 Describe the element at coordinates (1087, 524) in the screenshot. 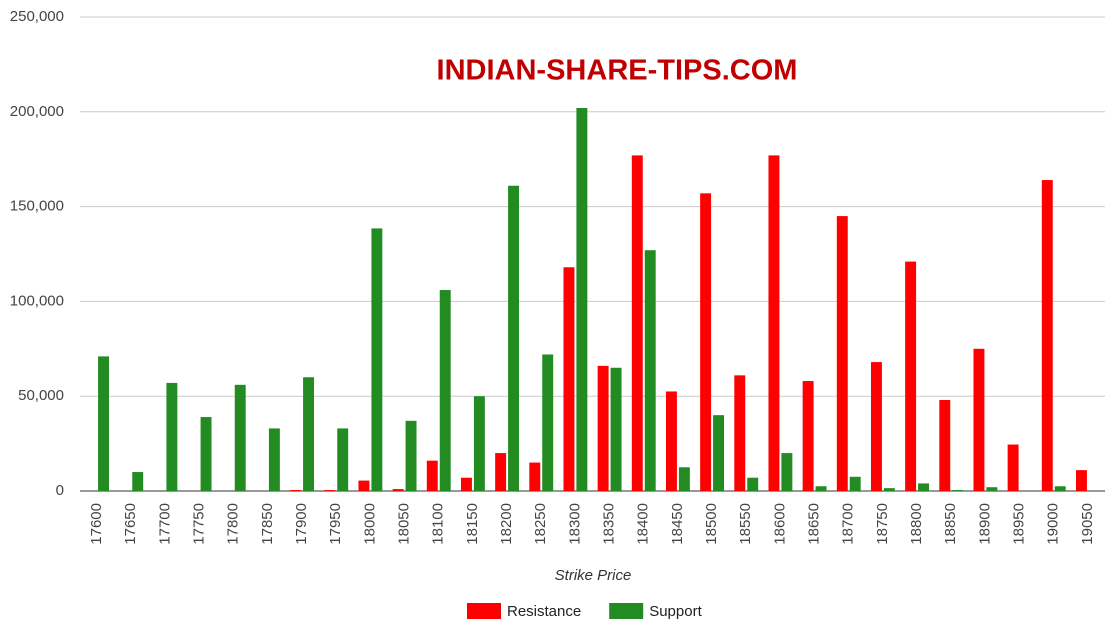

I see `x-tick-label: 19050` at that location.